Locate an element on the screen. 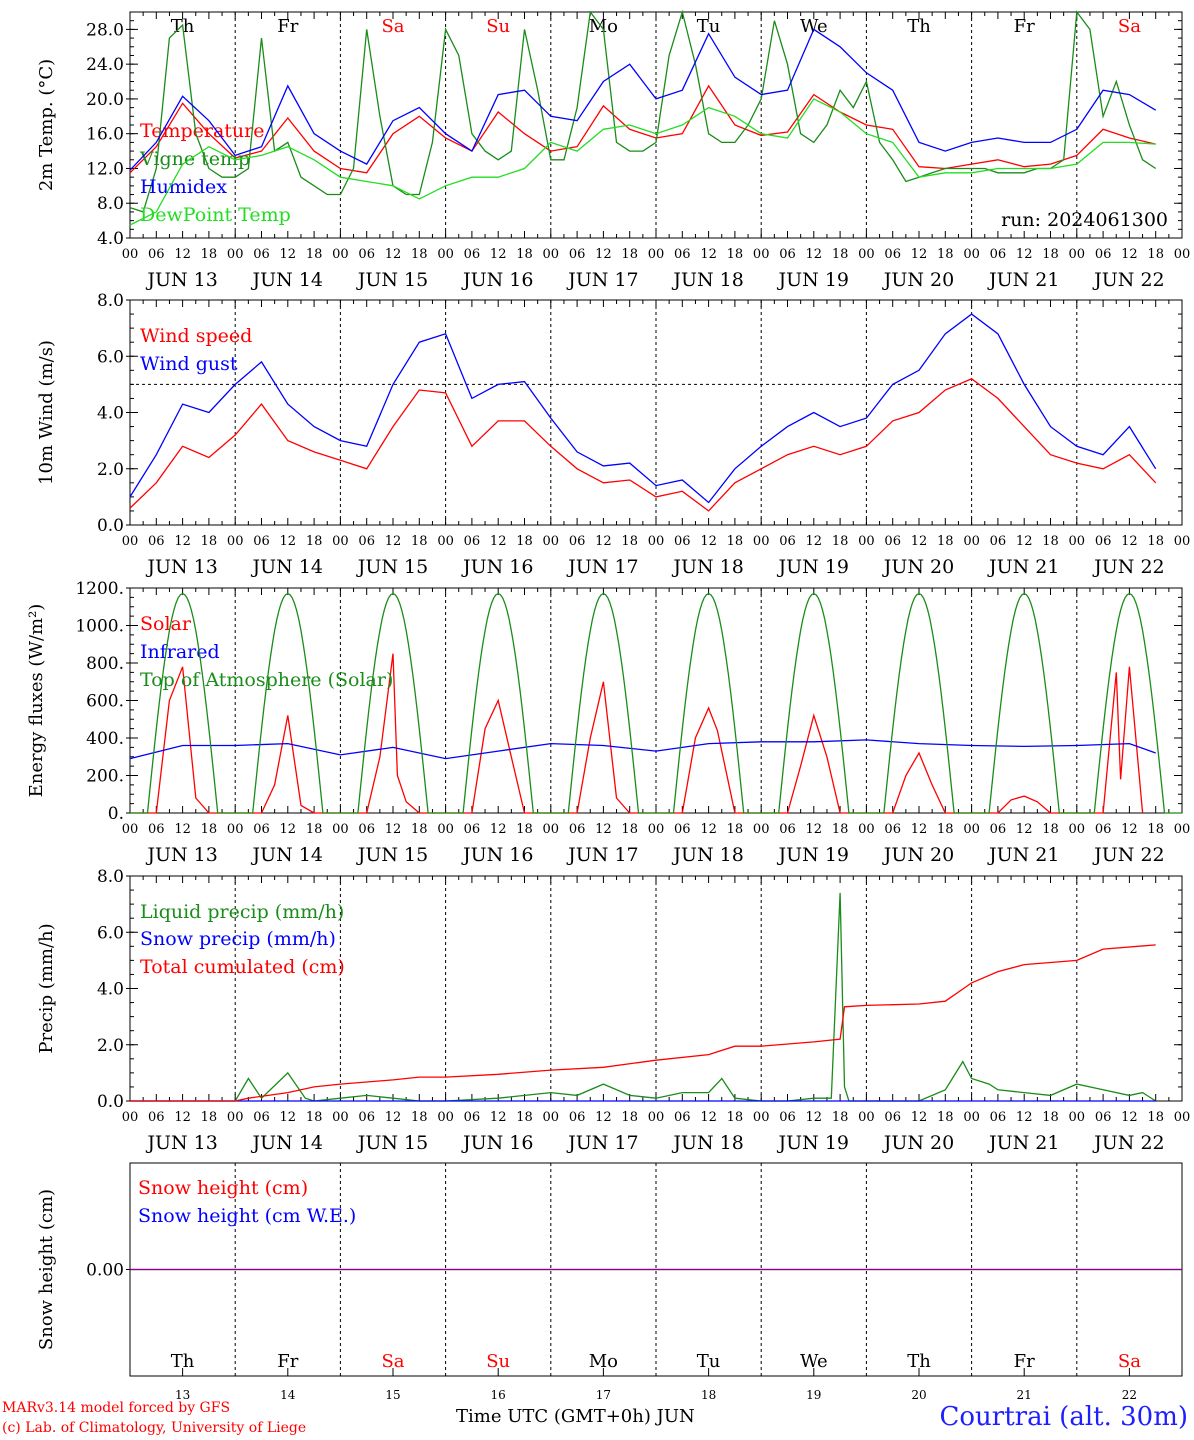  y-tick-label: 16.0 is located at coordinates (105, 135).